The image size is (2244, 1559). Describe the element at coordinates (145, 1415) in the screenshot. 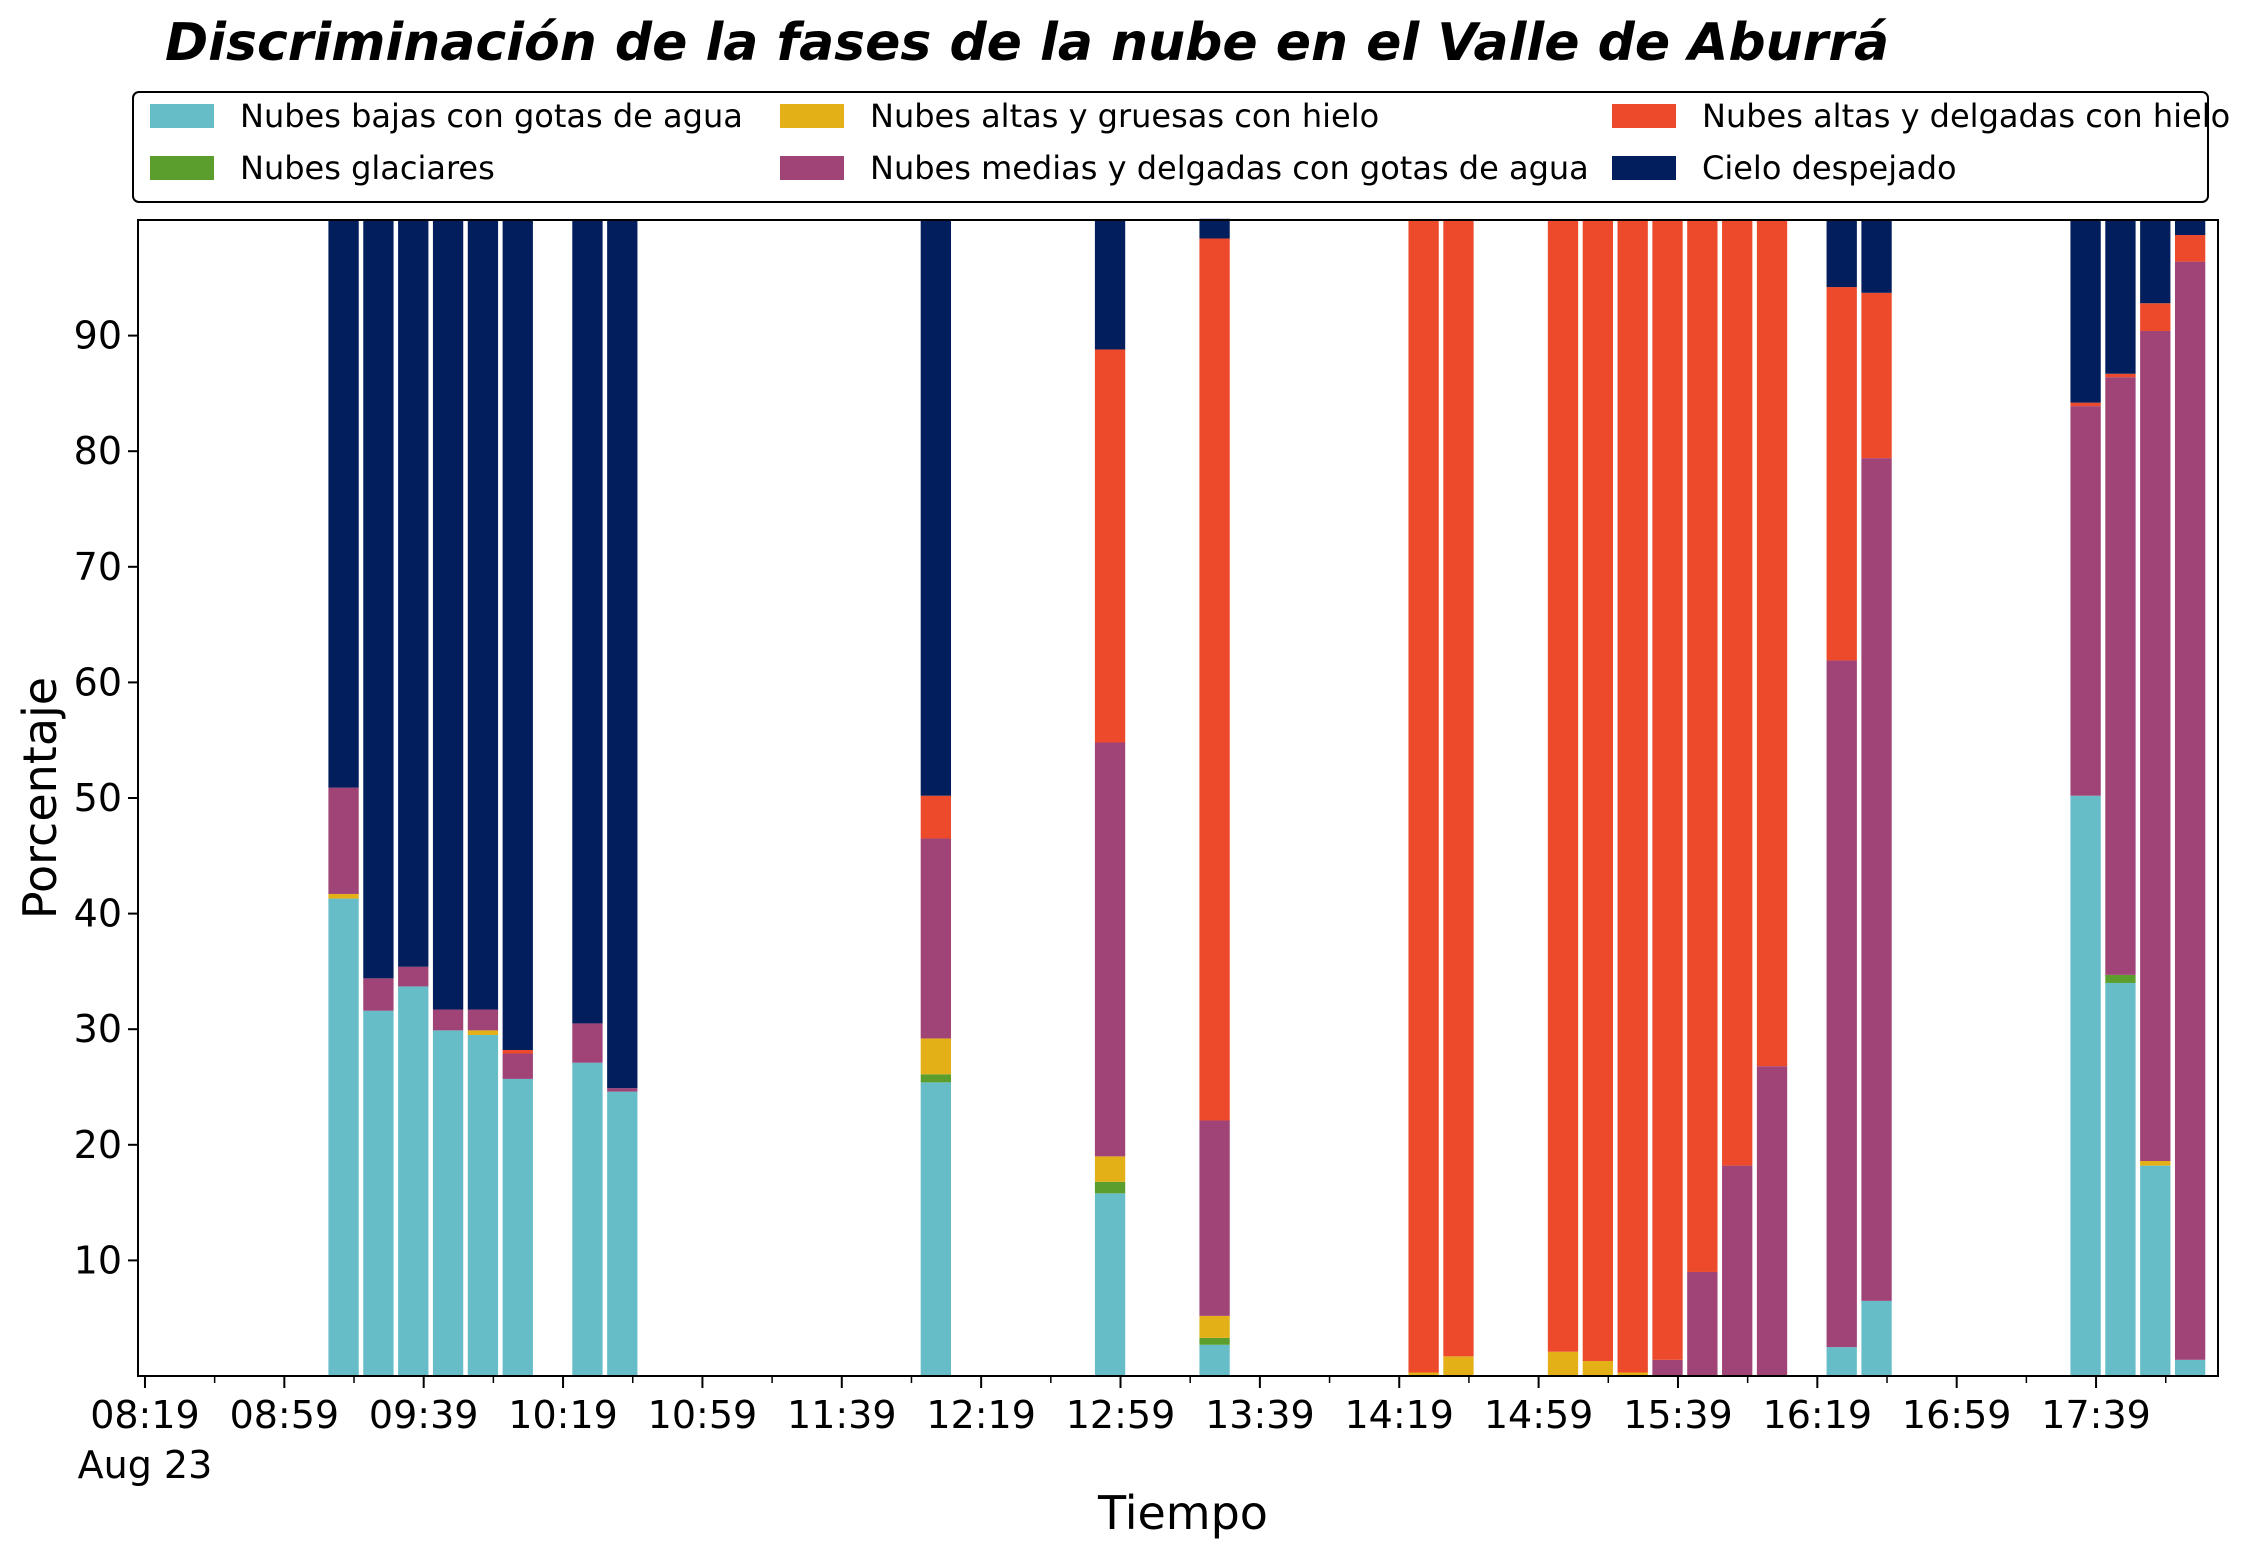

I see `x-tick-label: 08:19` at that location.